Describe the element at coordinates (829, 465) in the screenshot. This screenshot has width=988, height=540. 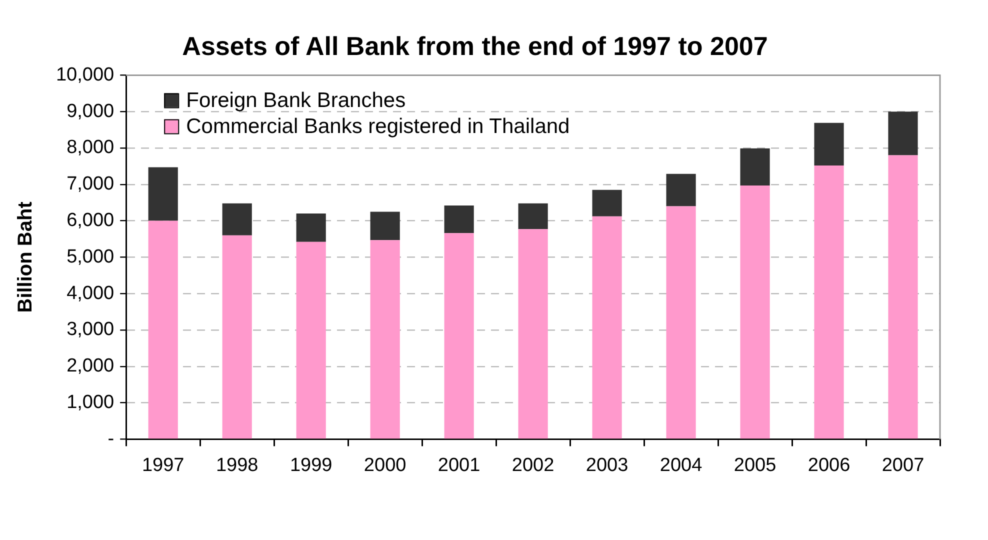
I see `x-tick-label: 2006` at that location.